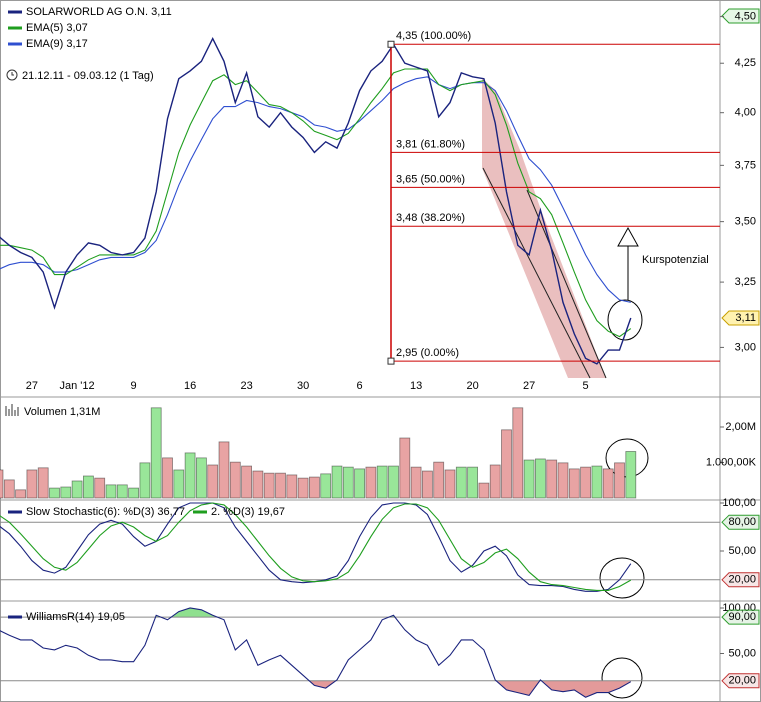  Describe the element at coordinates (675, 260) in the screenshot. I see `annotation: Kurspotenzial` at that location.